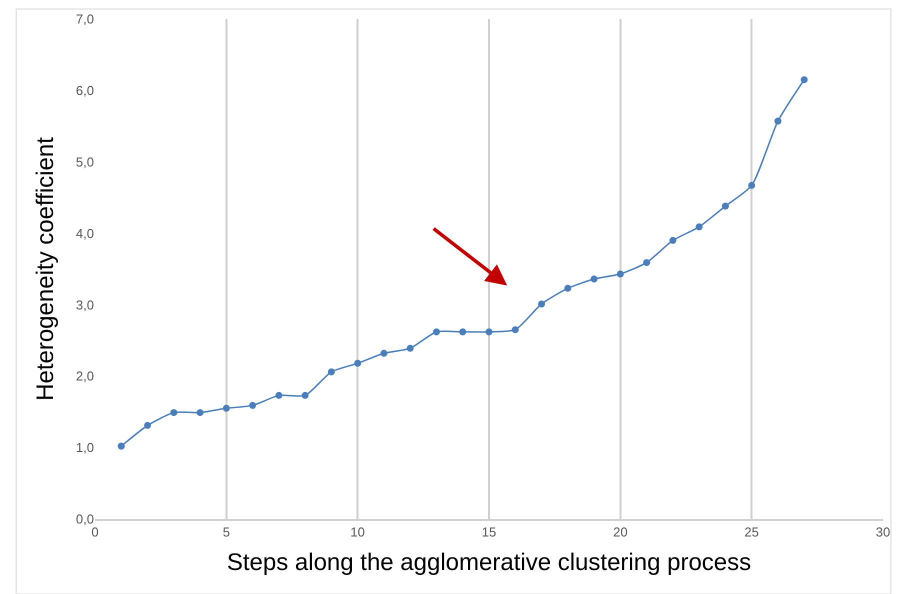 The image size is (902, 594). Describe the element at coordinates (85, 162) in the screenshot. I see `y-tick-label: 5,0` at that location.